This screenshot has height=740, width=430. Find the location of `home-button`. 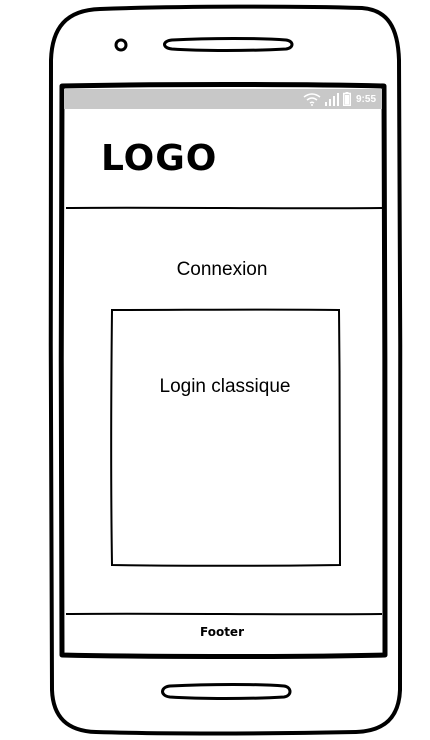

home-button is located at coordinates (226, 691).